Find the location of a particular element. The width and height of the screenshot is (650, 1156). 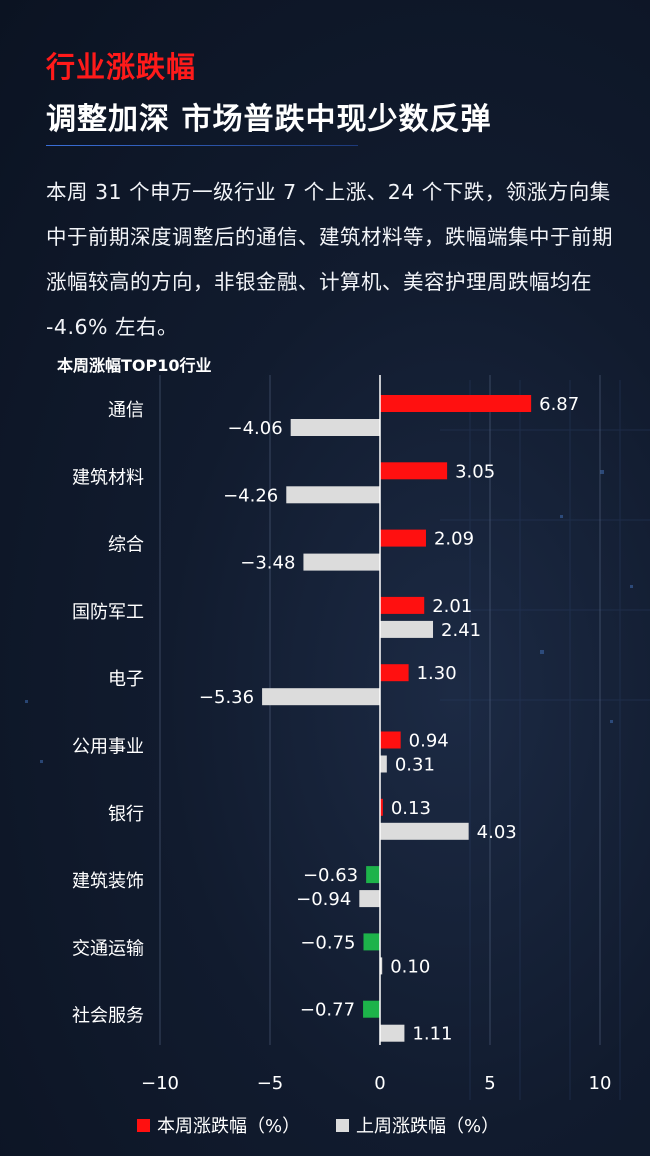

x-tick-label: 10 is located at coordinates (600, 1083).